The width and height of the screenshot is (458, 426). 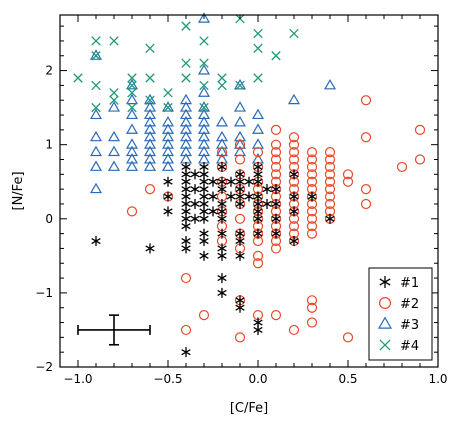 What do you see at coordinates (49, 219) in the screenshot?
I see `y-tick-label: 0` at bounding box center [49, 219].